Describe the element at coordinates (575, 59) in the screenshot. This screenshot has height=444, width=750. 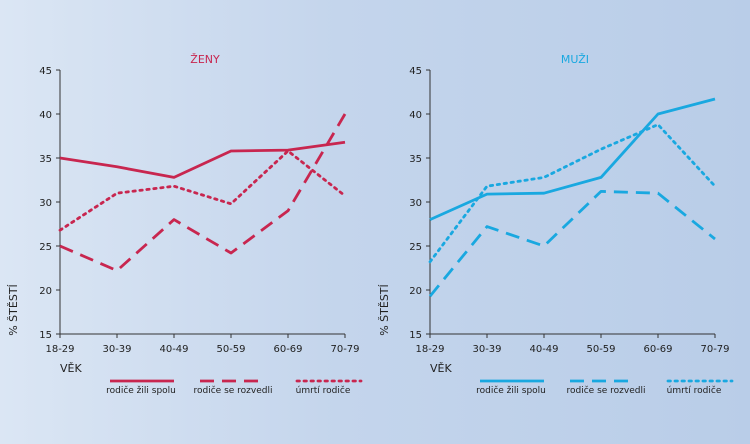
I see `chart-title: MUŽI` at that location.